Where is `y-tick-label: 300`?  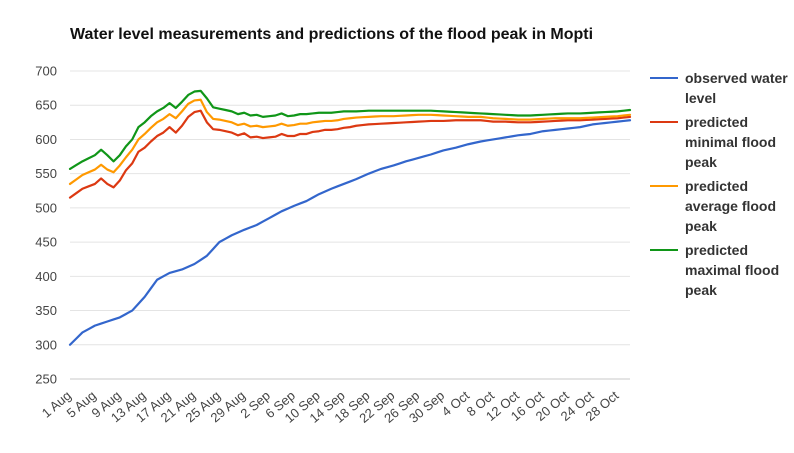 y-tick-label: 300 is located at coordinates (46, 344).